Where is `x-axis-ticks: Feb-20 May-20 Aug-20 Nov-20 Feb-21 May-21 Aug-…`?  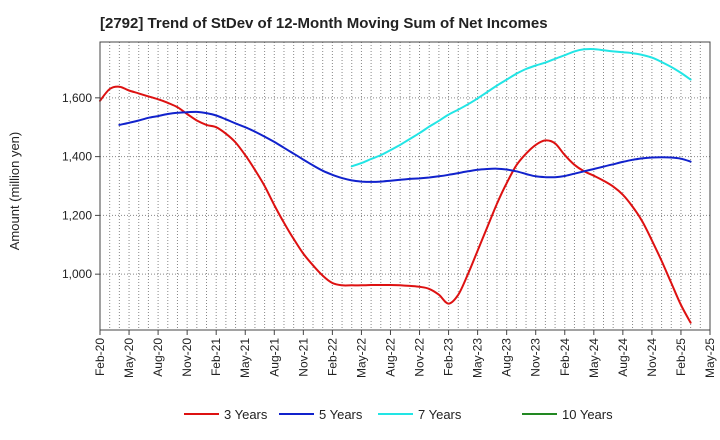
x-axis-ticks: Feb-20 May-20 Aug-20 Nov-20 Feb-21 May-21 Aug-… is located at coordinates (405, 354).